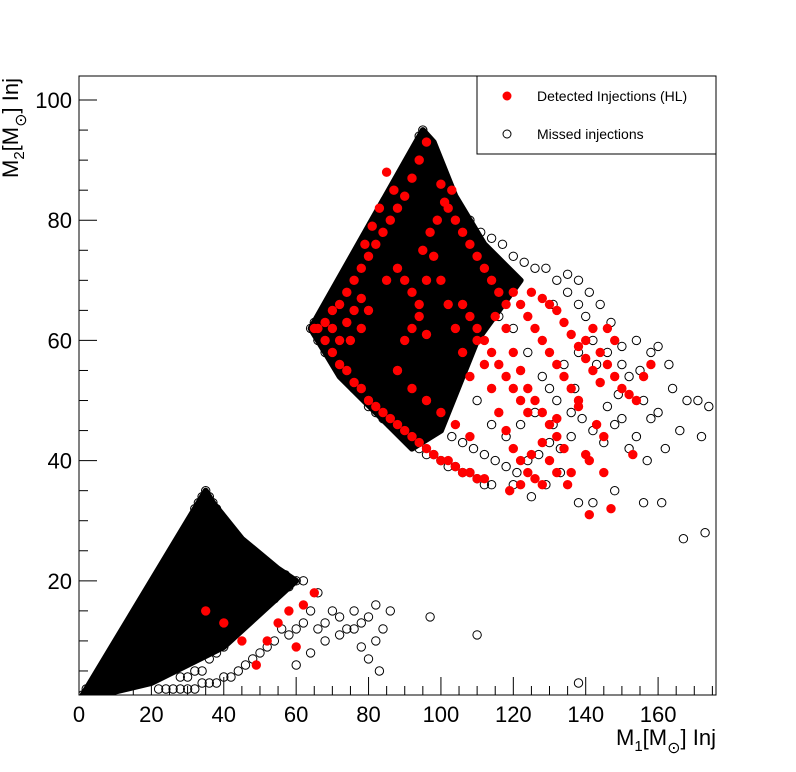 The width and height of the screenshot is (796, 772). I want to click on x-axis: 0 20 40 60 80 100 120 140 160, so click(393, 702).